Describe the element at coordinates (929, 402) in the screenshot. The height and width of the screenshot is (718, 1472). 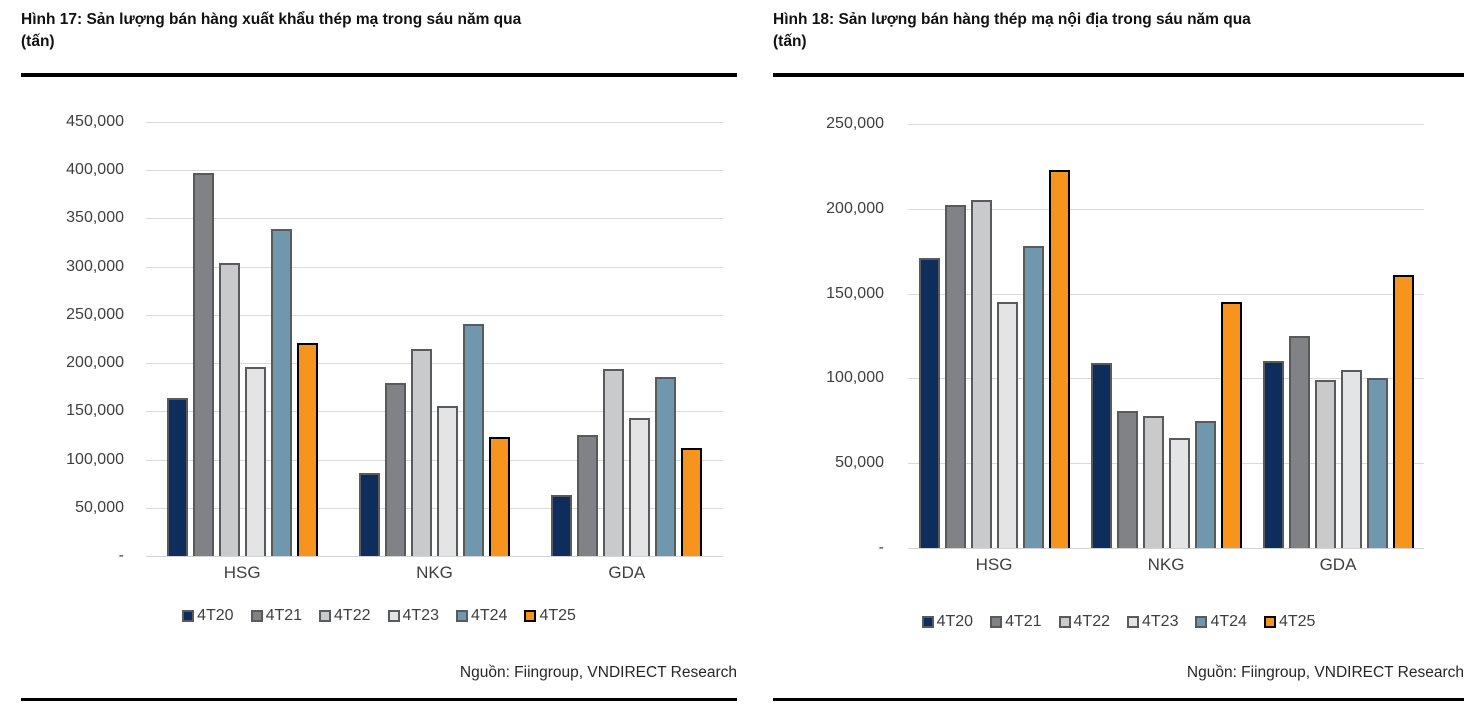
I see `bar-HSG-4T20` at that location.